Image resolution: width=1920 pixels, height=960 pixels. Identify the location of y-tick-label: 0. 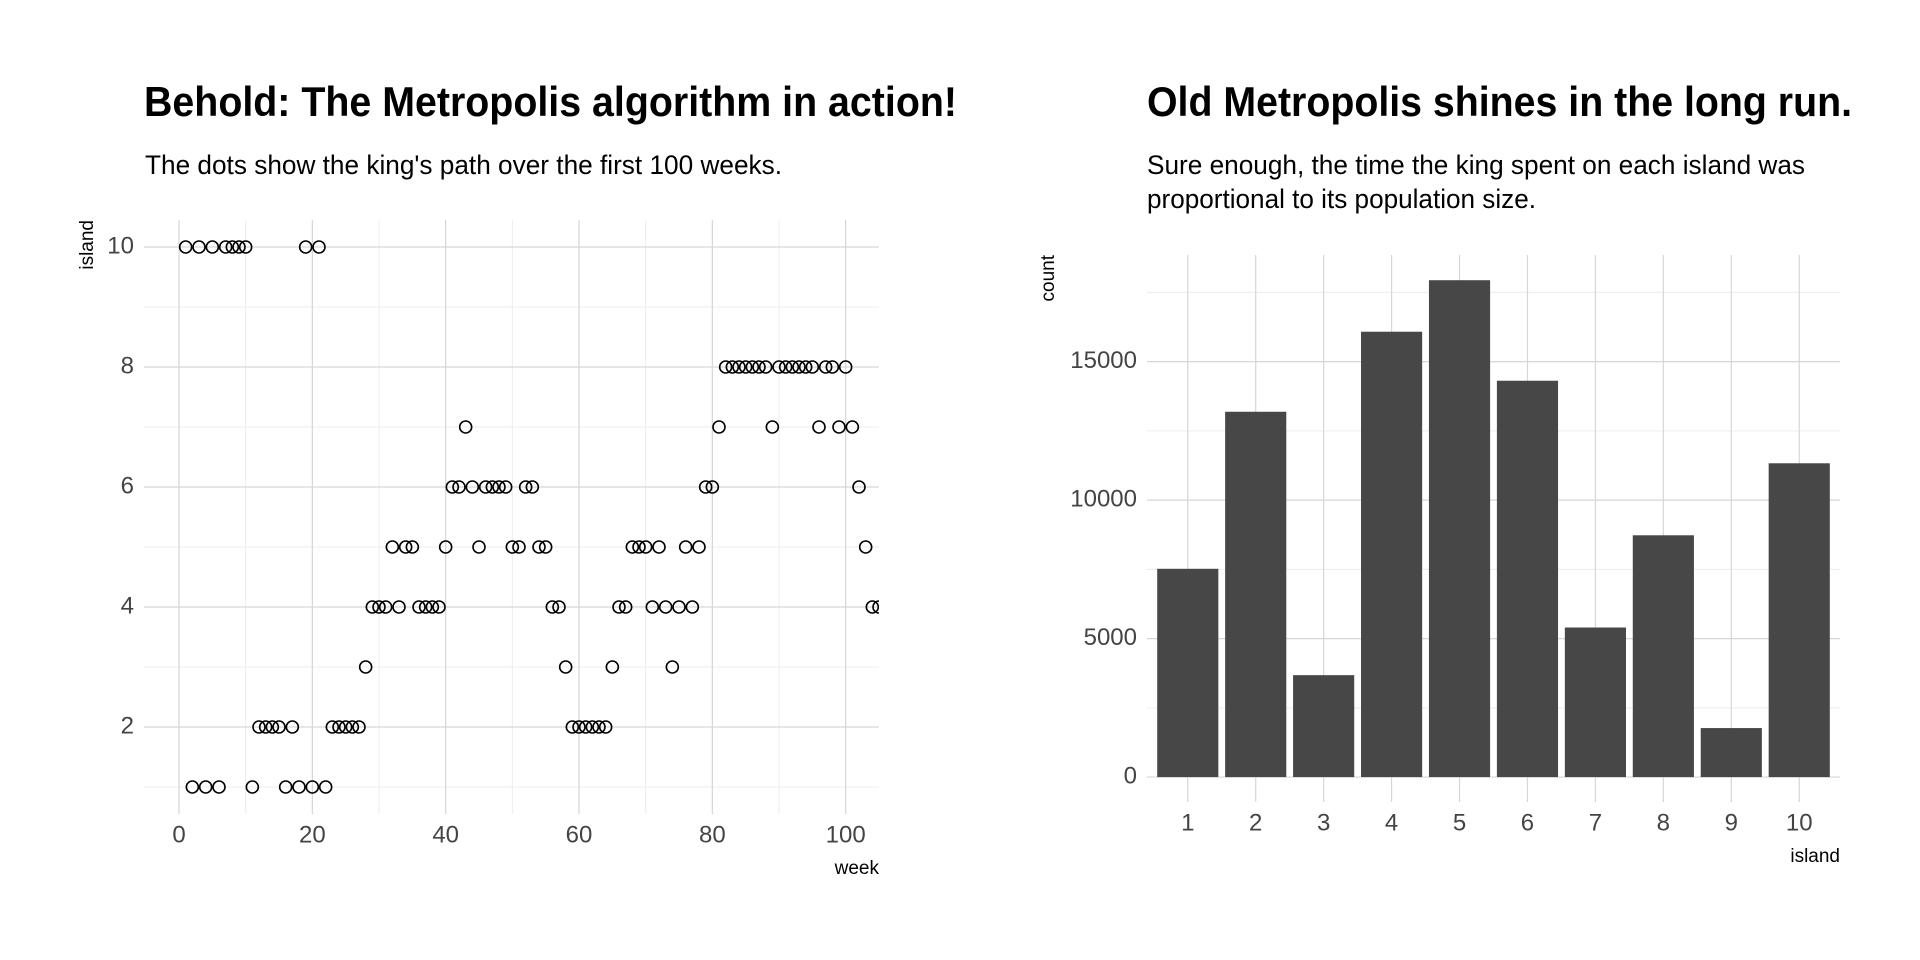
(1130, 775).